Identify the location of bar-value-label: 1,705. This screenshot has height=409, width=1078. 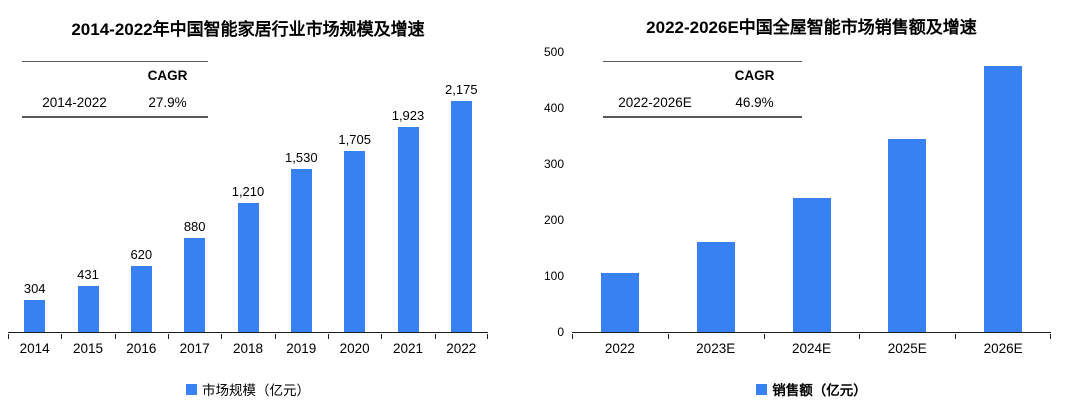
(354, 139).